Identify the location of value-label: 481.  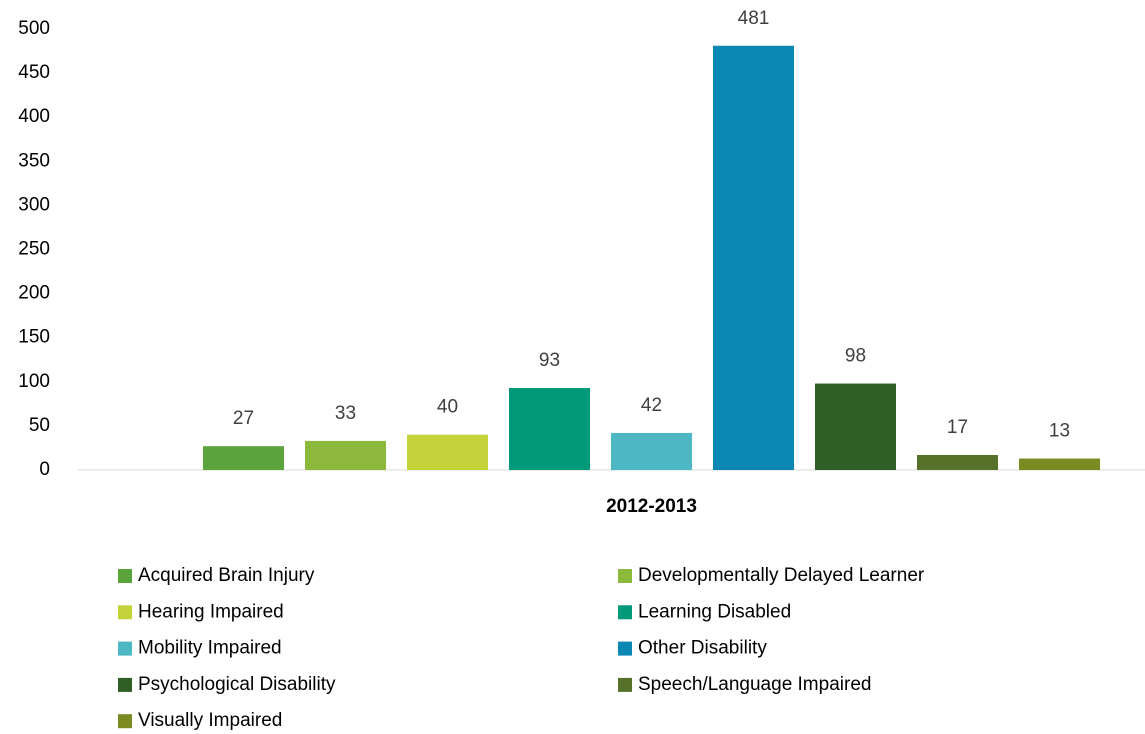
(754, 18).